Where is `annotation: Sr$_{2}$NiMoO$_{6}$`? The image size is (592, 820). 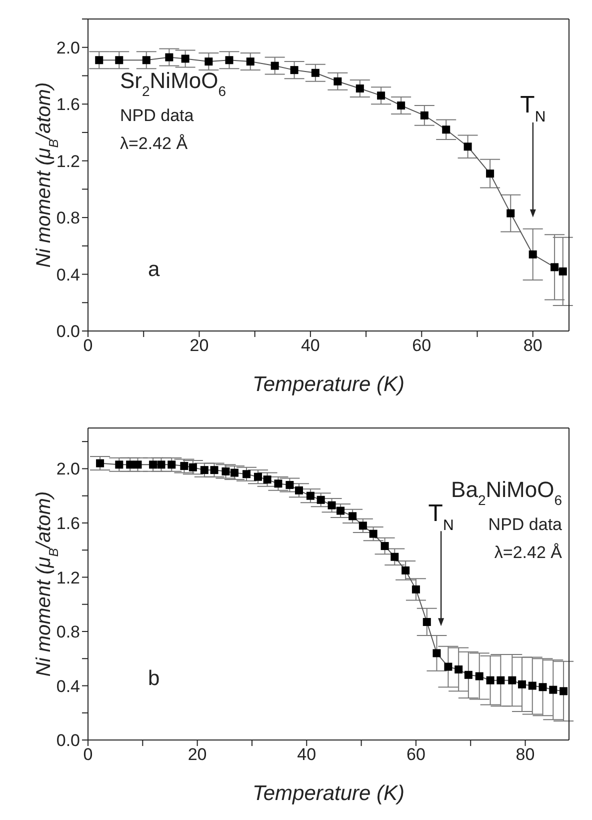
annotation: Sr$_{2}$NiMoO$_{6}$ is located at coordinates (173, 83).